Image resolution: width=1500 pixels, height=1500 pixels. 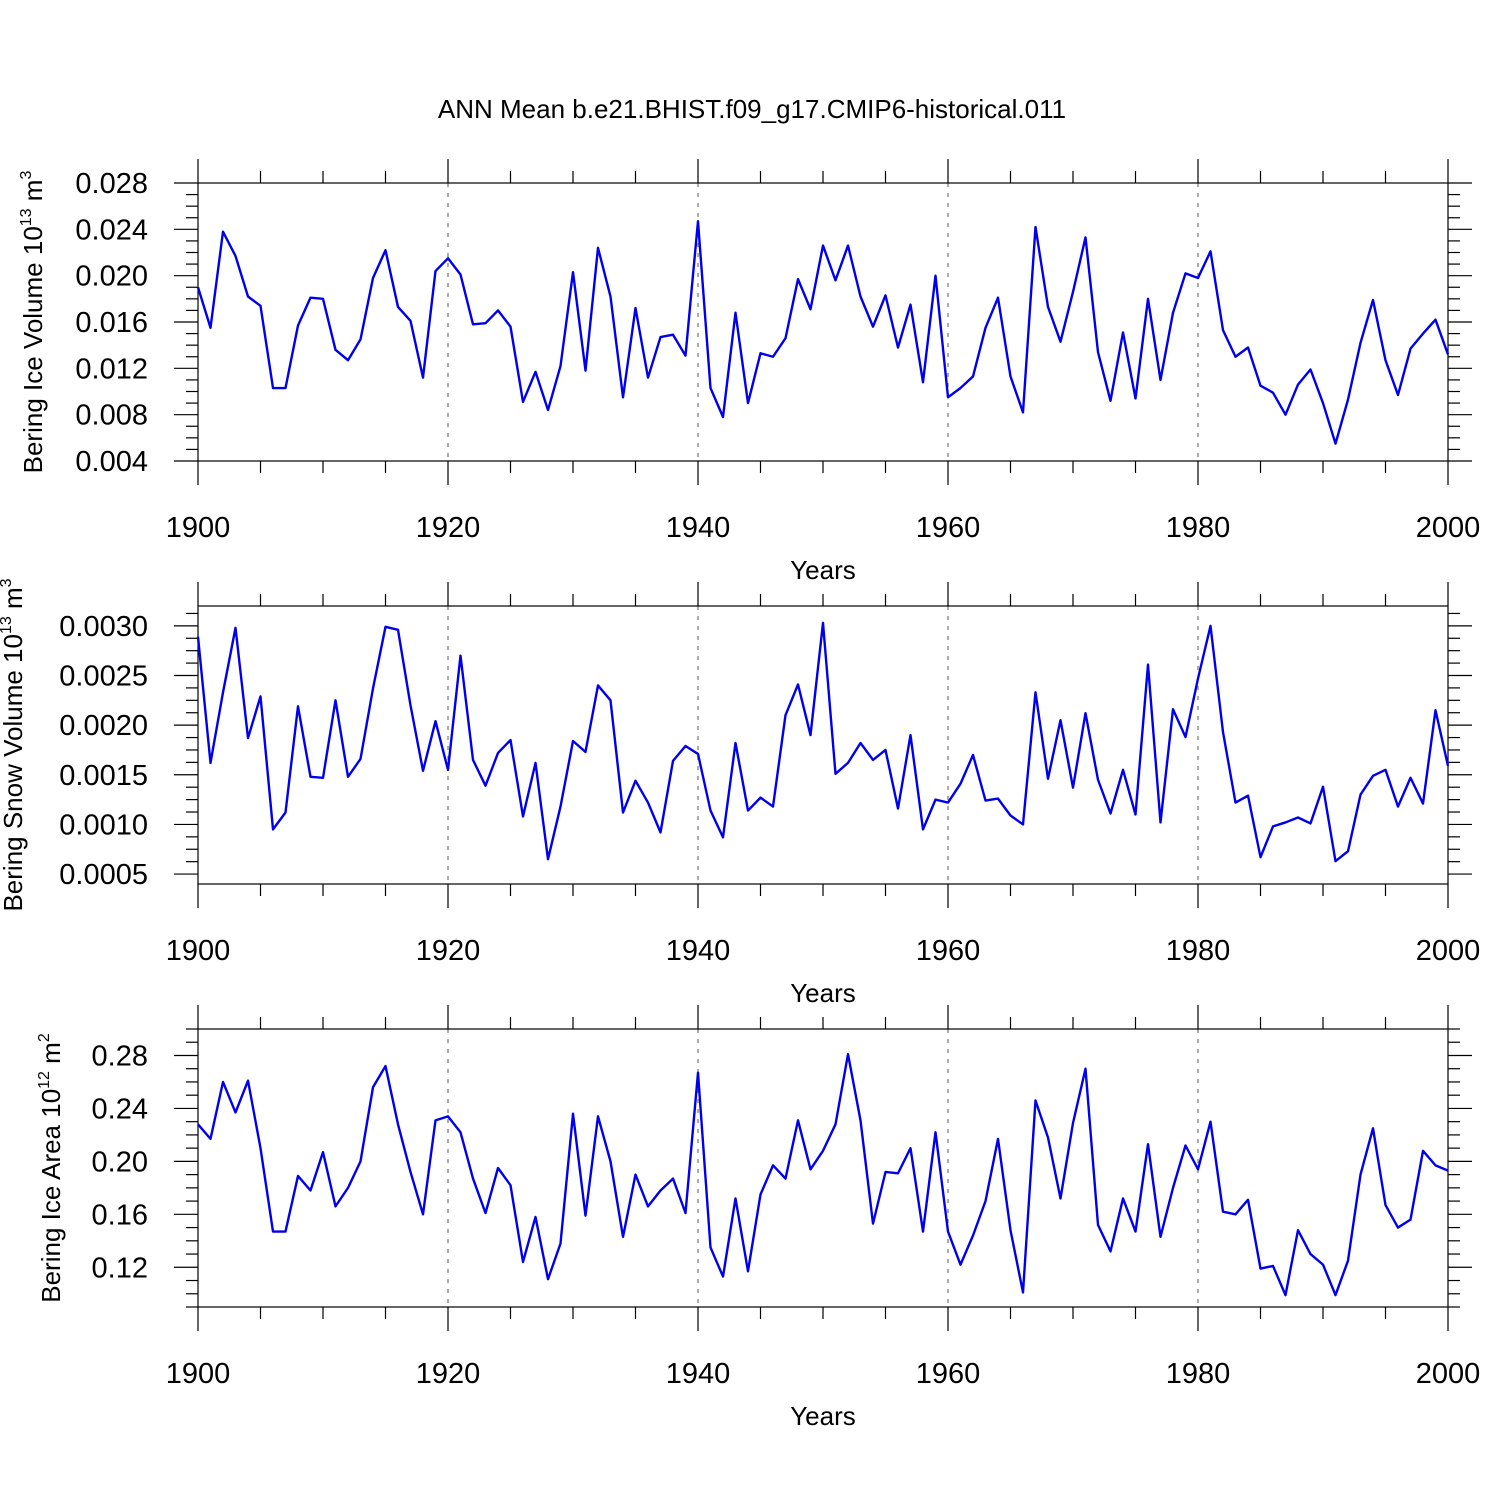 What do you see at coordinates (120, 1162) in the screenshot?
I see `y-tick-label: 0.20` at bounding box center [120, 1162].